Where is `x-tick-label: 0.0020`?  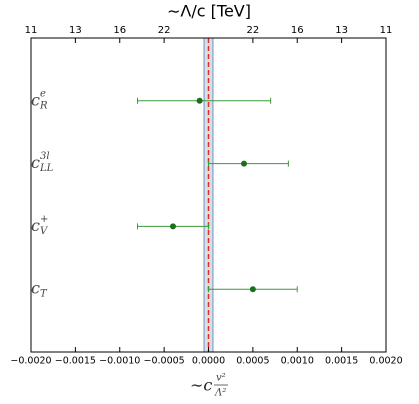
x-tick-label: 0.0020 is located at coordinates (385, 361).